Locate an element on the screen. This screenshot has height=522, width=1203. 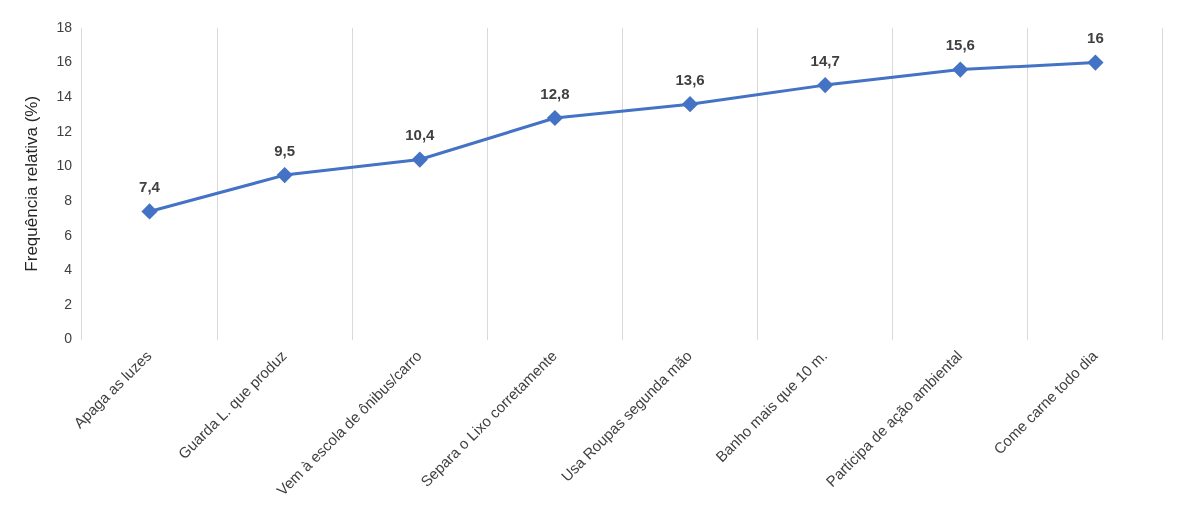
y-tick-label: 2 is located at coordinates (68, 303).